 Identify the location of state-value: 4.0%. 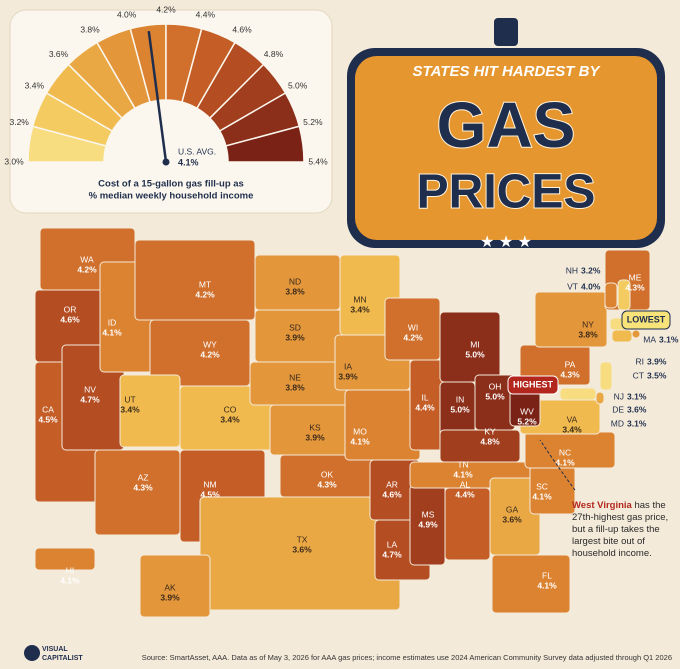
(591, 286).